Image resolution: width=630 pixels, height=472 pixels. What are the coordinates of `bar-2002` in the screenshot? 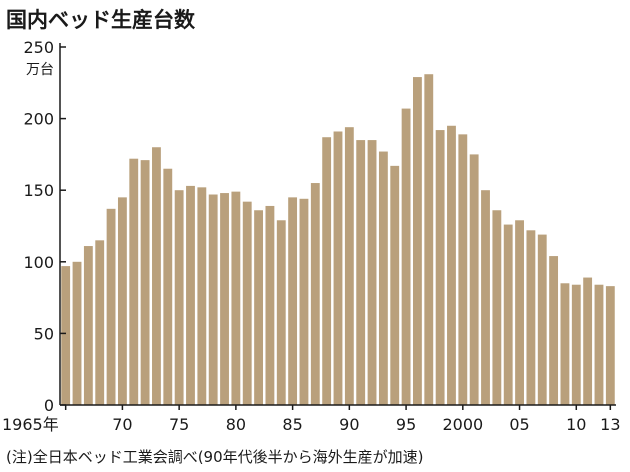 It's located at (485, 297).